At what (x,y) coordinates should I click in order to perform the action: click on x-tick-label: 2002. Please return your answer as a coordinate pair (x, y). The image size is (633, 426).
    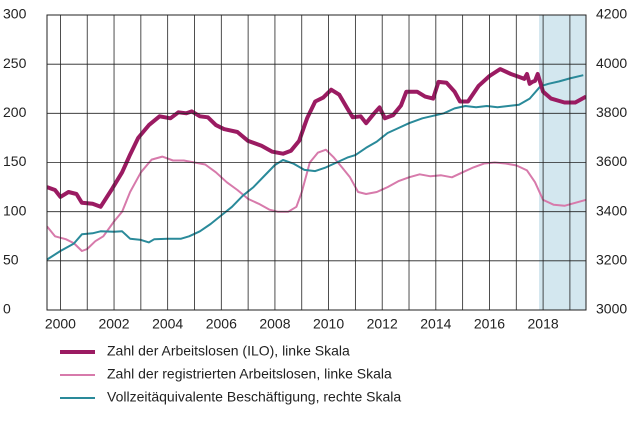
    Looking at the image, I should click on (113, 324).